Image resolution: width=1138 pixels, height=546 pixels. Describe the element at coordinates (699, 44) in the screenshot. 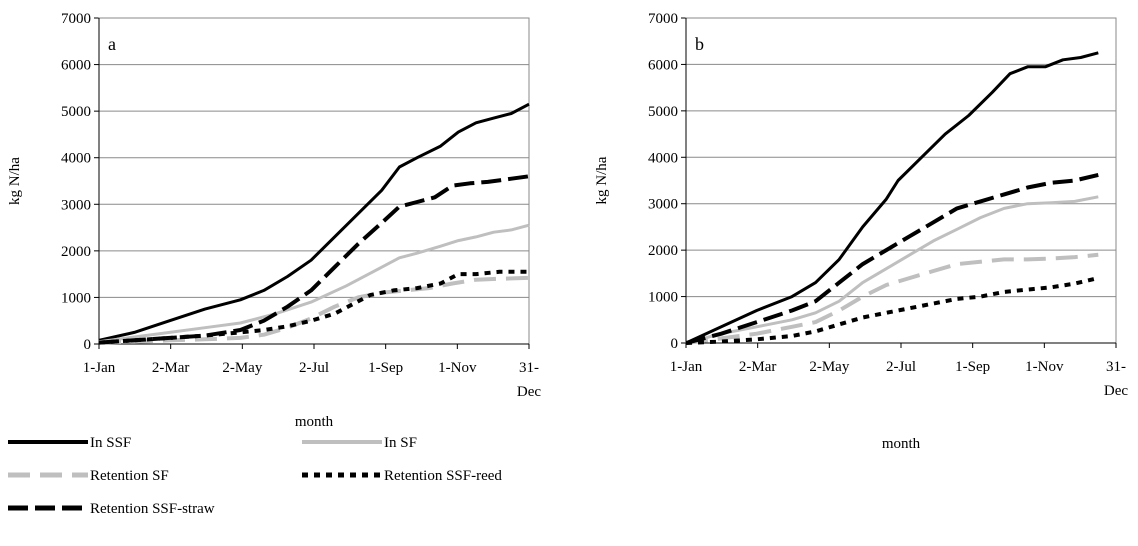

I see `panel-label: b` at that location.